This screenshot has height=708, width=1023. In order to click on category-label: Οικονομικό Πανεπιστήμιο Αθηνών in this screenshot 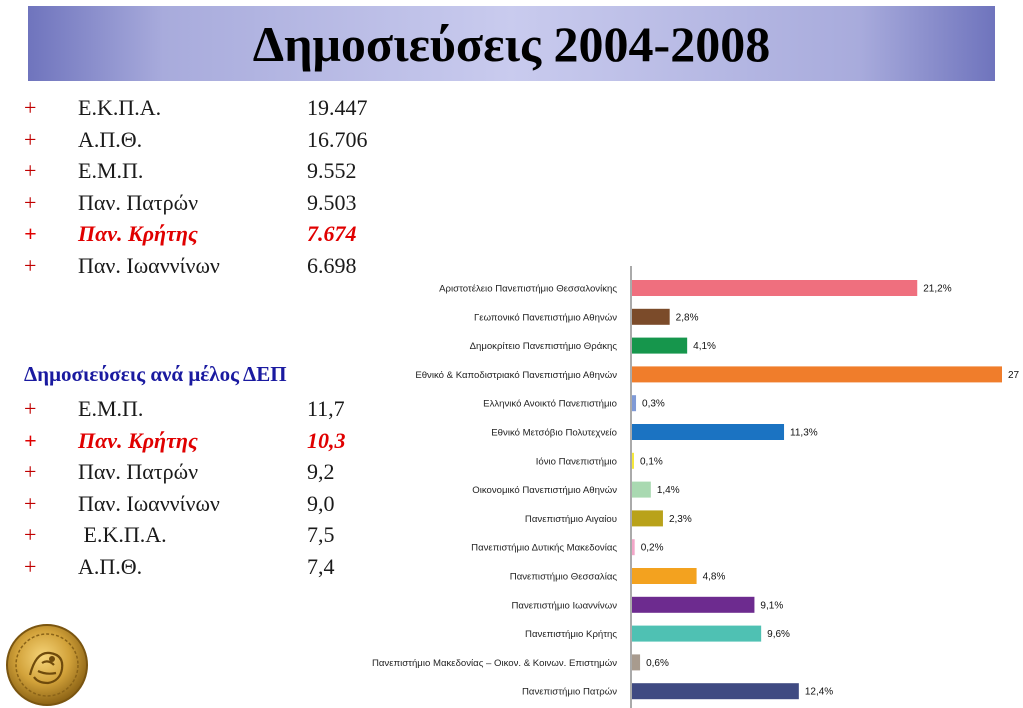, I will do `click(544, 490)`.